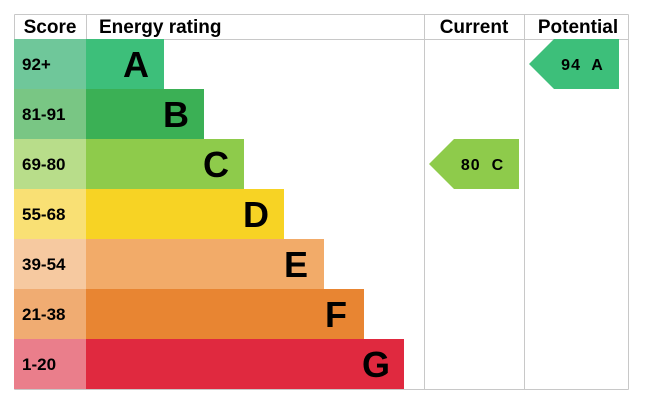  I want to click on potential-rating-arrow, so click(574, 64).